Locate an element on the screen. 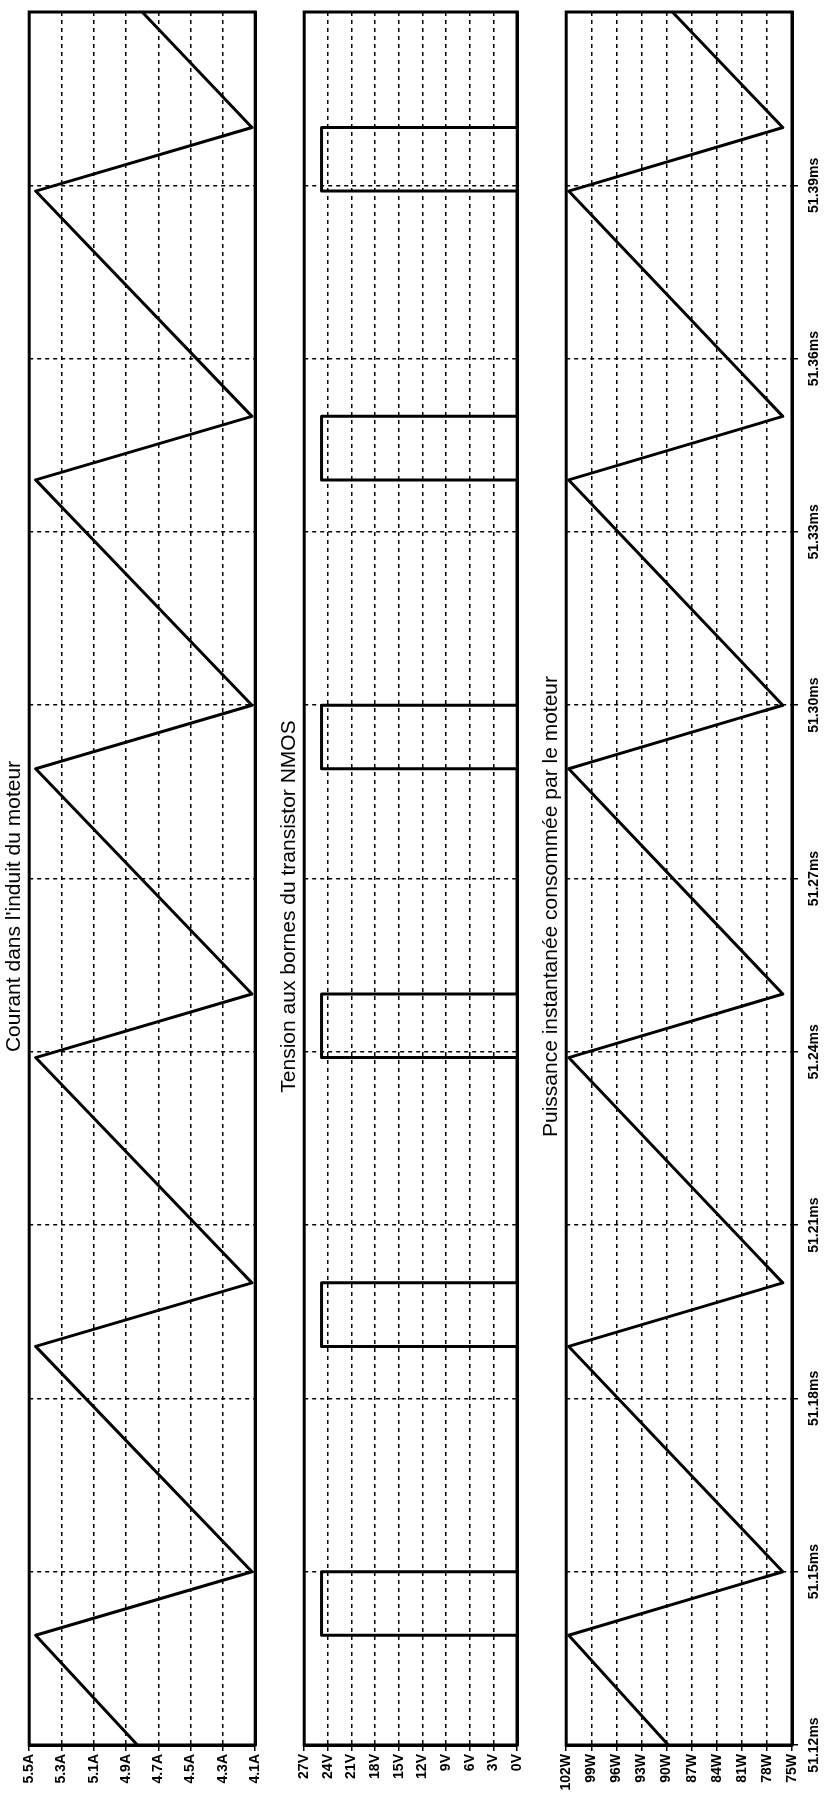 The image size is (829, 1805). text: Puissance instantanée consommée par le moteur is located at coordinates (550, 906).